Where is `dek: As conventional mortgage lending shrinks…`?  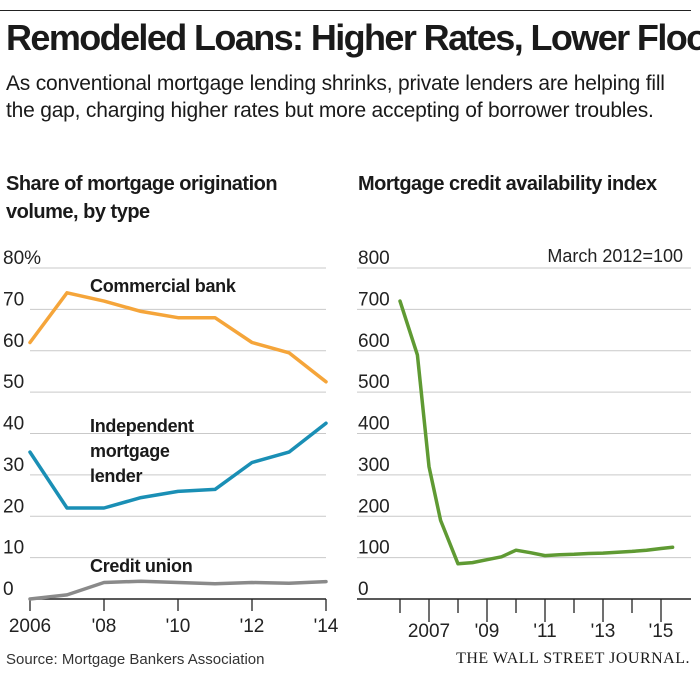 dek: As conventional mortgage lending shrinks… is located at coordinates (335, 97).